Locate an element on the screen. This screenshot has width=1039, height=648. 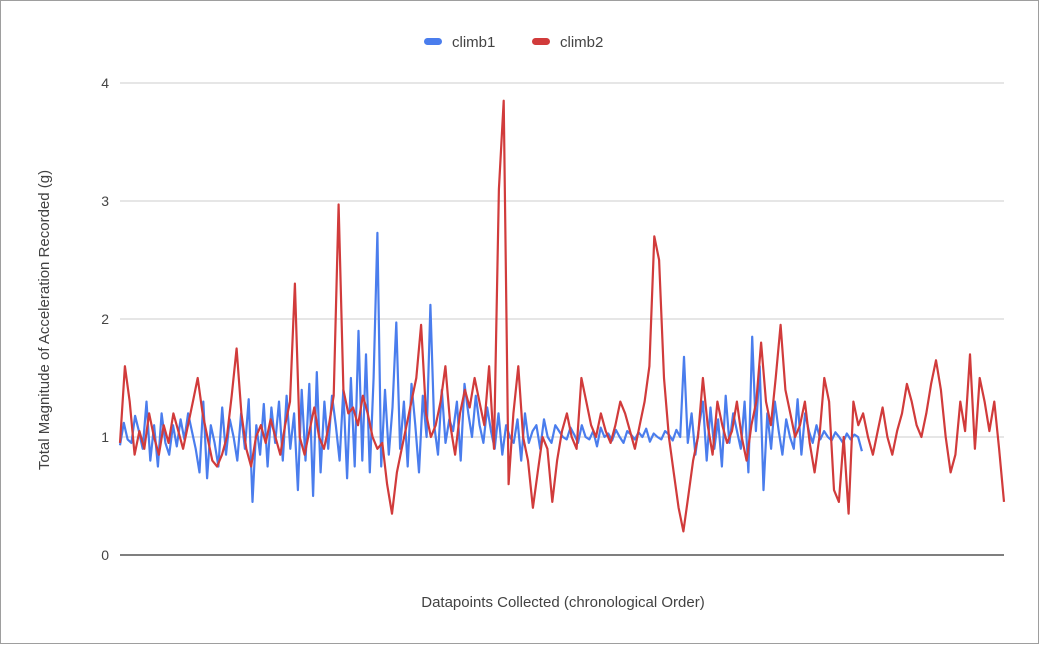
y-tick-label: 2 is located at coordinates (105, 319).